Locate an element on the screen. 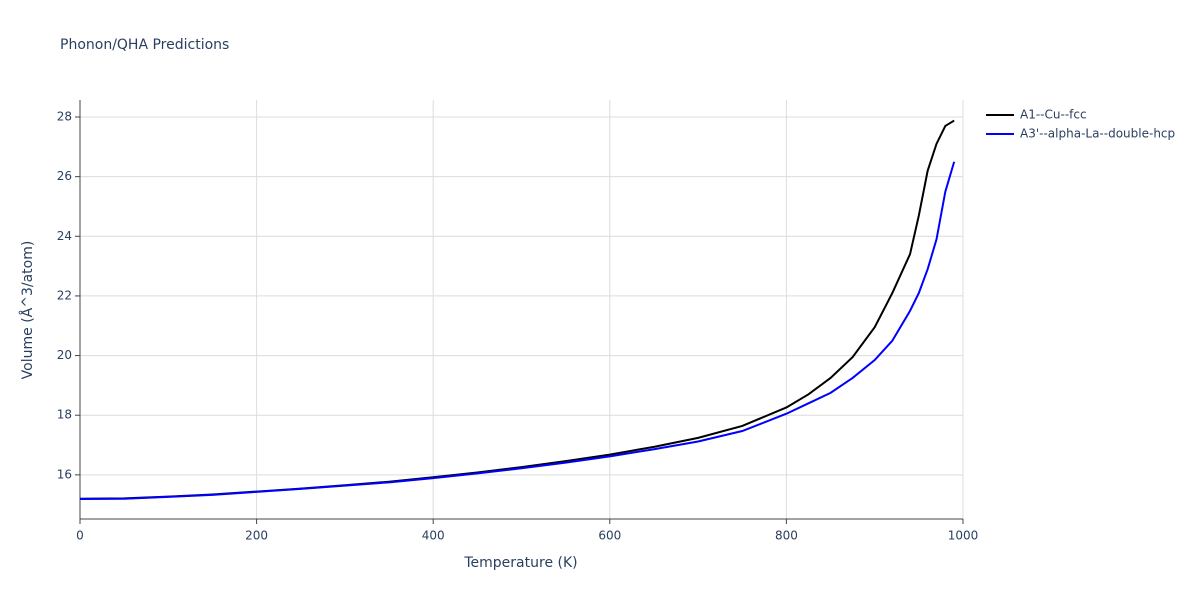  y-axis-label: Volume (Å^3/atom) is located at coordinates (27, 310).